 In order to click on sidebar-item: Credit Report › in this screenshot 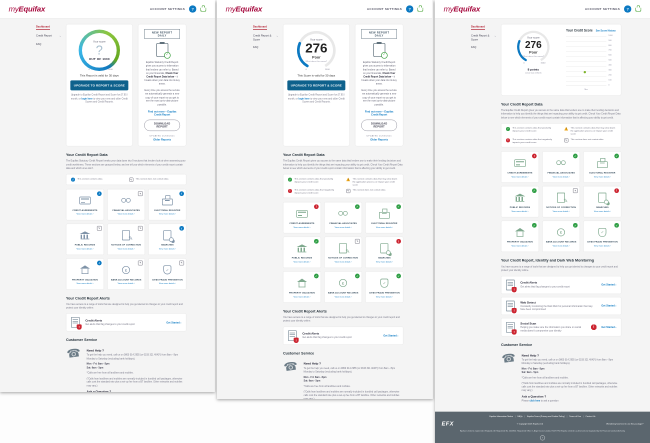, I will do `click(48, 36)`.